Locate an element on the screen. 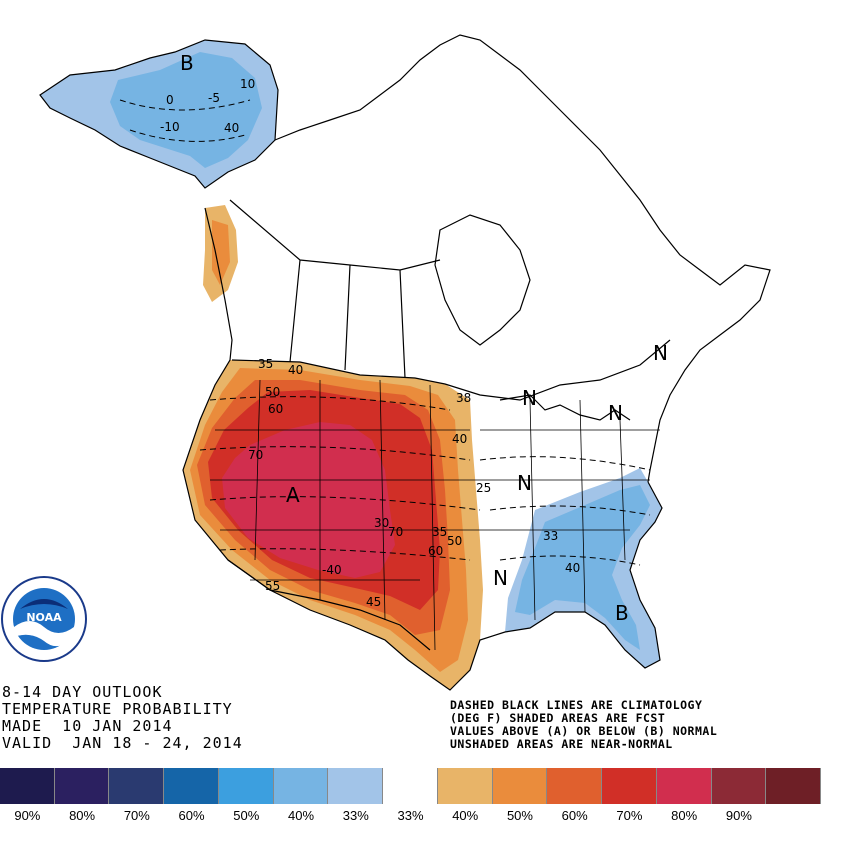 The width and height of the screenshot is (861, 841). near-normal-label-4: N is located at coordinates (524, 483).